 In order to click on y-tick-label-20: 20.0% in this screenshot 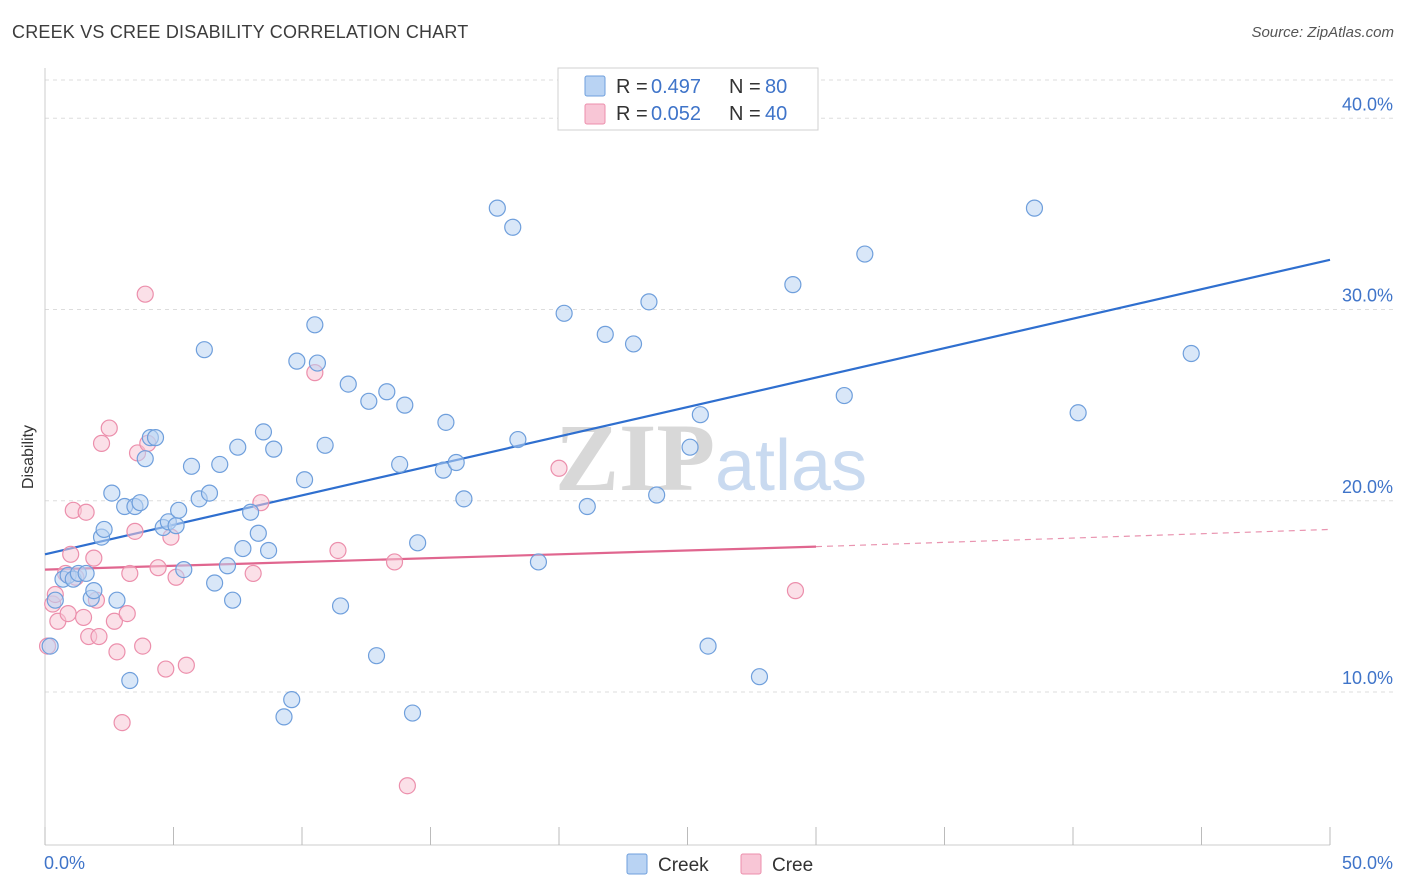, I will do `click(1367, 487)`.